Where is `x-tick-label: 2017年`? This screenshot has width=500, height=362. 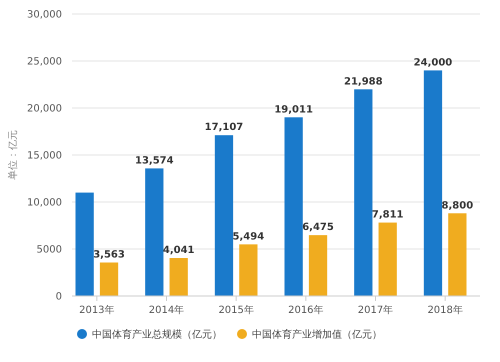
x-tick-label: 2017年 is located at coordinates (376, 310).